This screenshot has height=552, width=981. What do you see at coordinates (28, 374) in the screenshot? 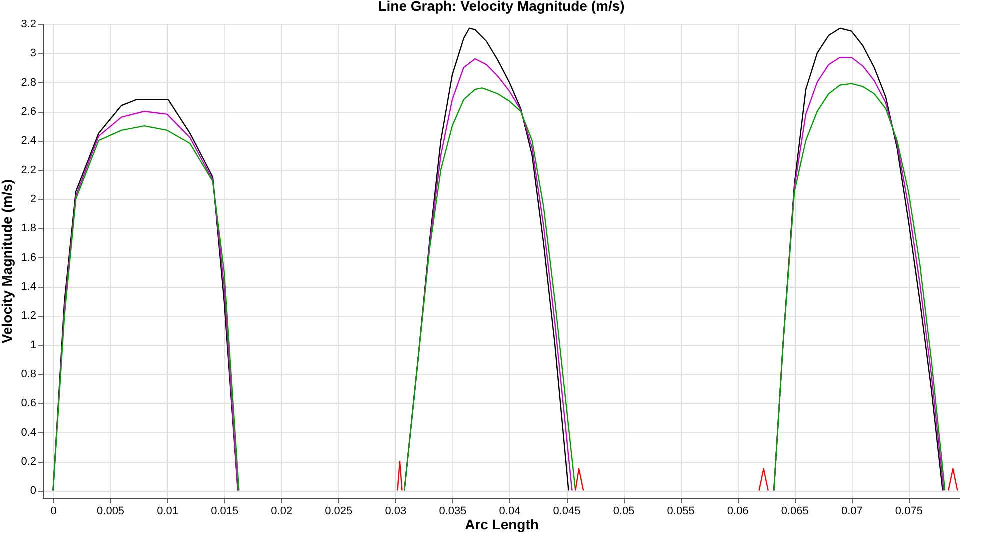
I see `y-tick-label: 0.8` at bounding box center [28, 374].